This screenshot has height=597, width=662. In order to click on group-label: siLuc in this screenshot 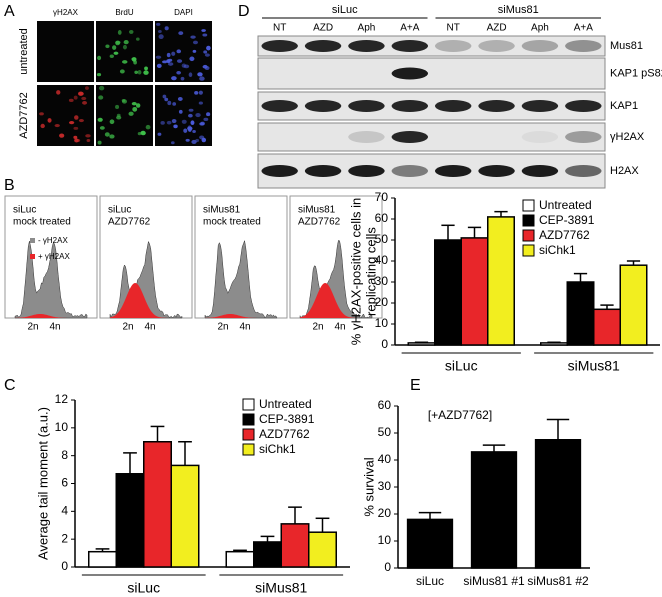, I will do `click(345, 10)`.